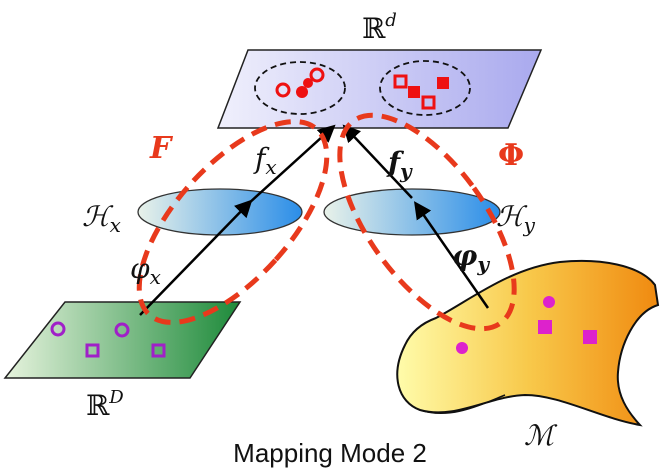 The height and width of the screenshot is (470, 661). What do you see at coordinates (412, 212) in the screenshot?
I see `hilbert-space-y` at bounding box center [412, 212].